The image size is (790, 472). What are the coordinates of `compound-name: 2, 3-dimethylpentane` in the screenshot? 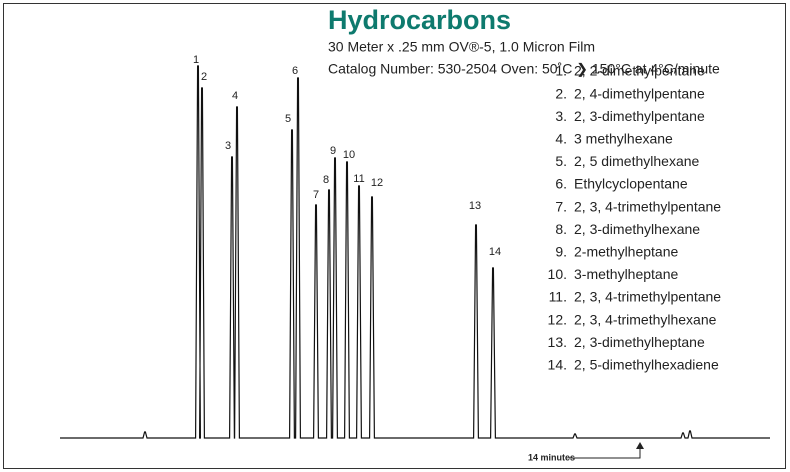 It's located at (639, 116).